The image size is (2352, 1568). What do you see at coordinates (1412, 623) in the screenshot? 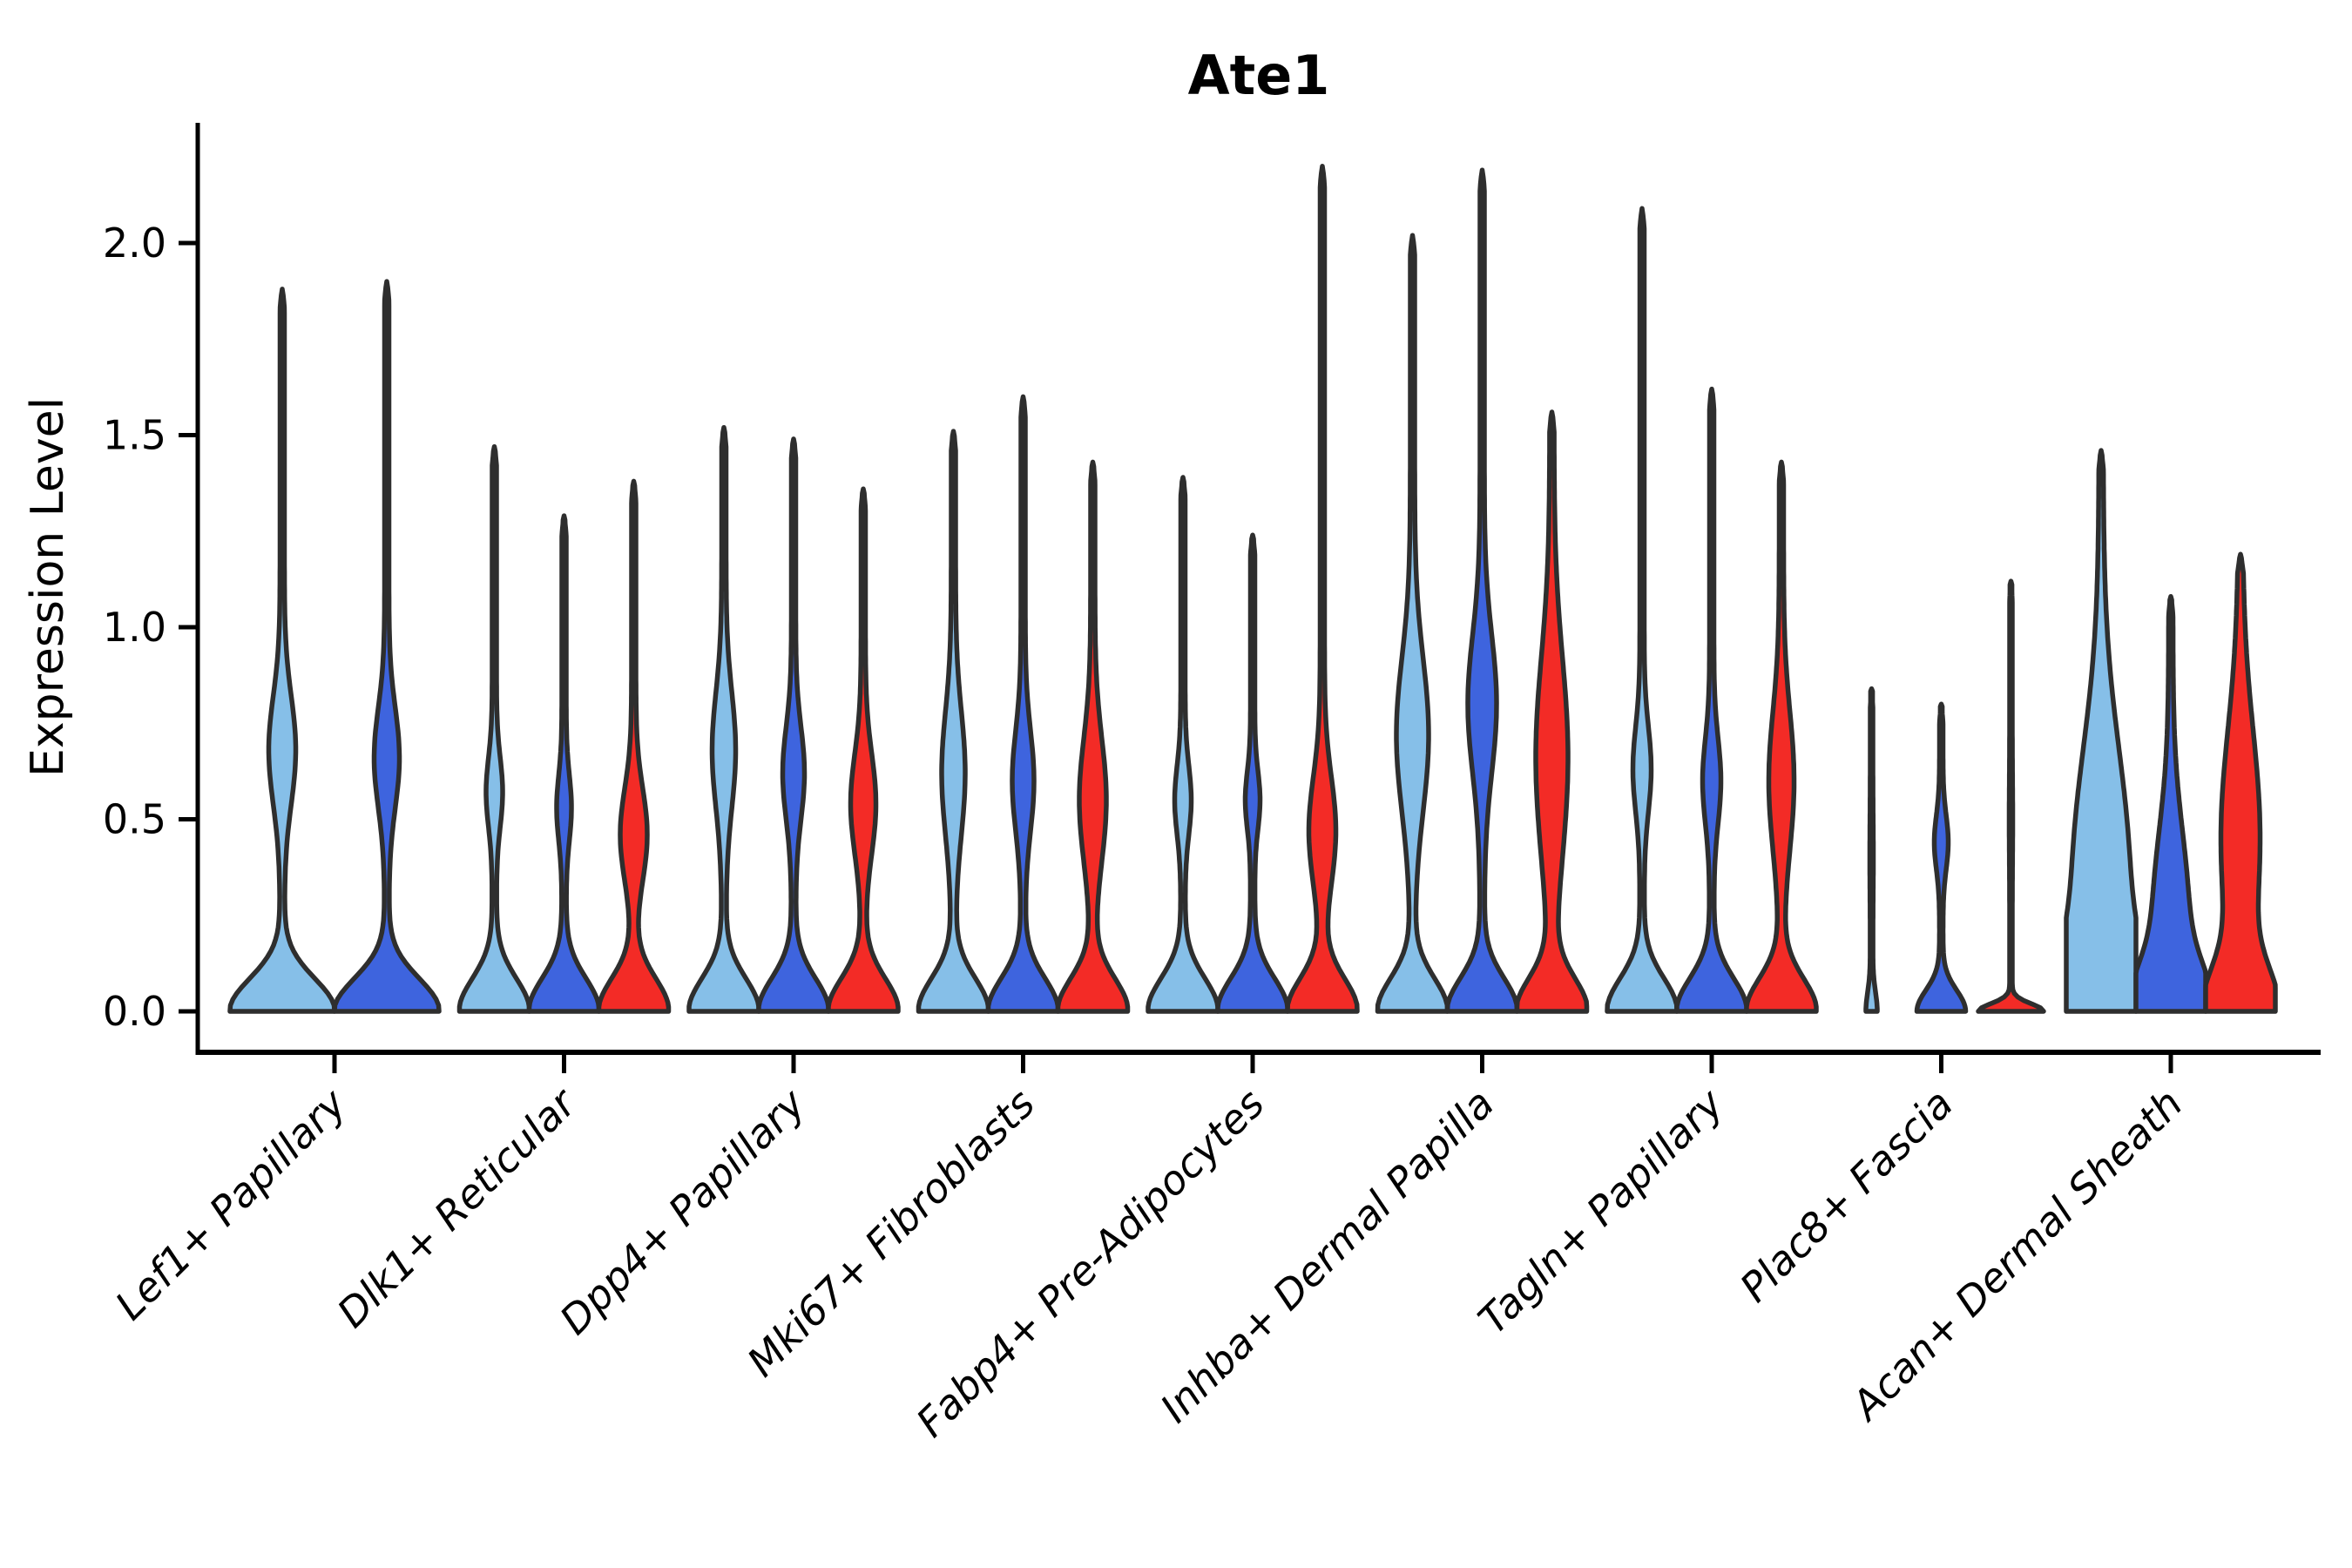
I see `violin-inhba-dermal-papilla-light_blue` at bounding box center [1412, 623].